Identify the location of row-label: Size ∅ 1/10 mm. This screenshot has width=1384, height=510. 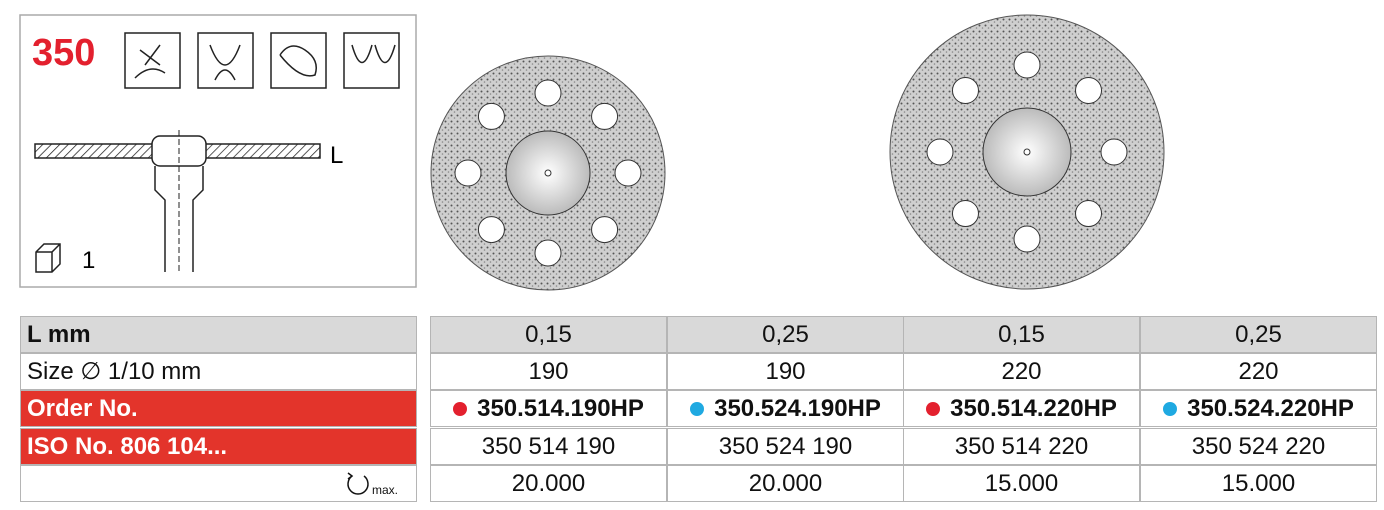
(218, 371).